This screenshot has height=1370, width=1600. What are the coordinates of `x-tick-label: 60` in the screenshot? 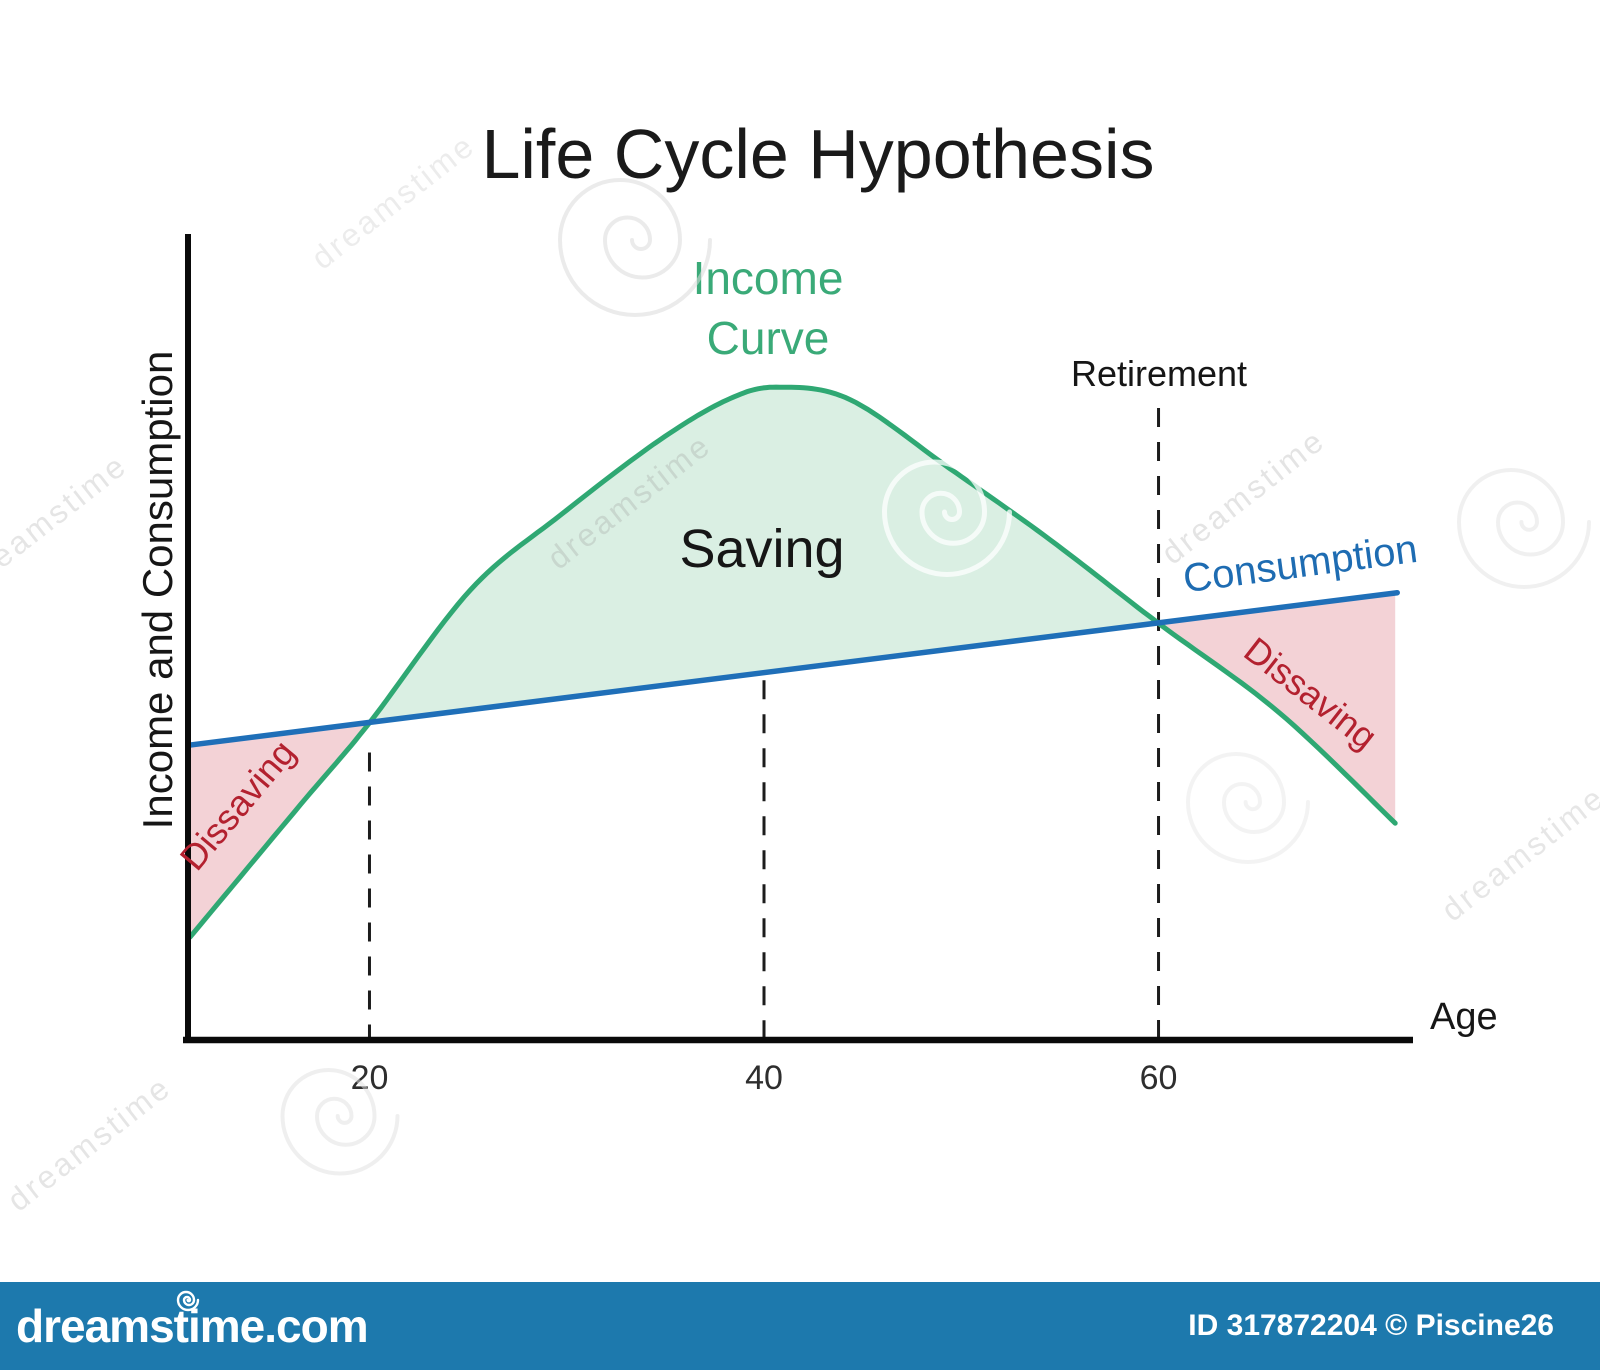 It's located at (1159, 1078).